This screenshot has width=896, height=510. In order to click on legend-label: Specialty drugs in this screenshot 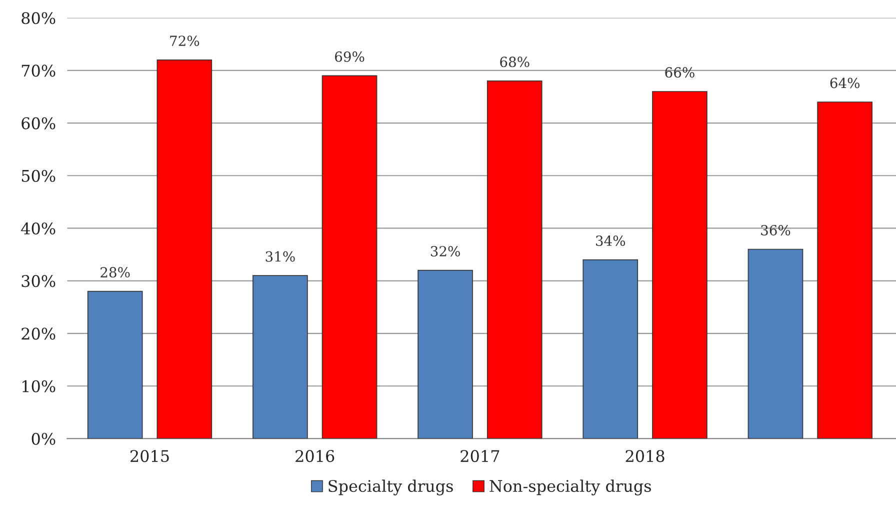, I will do `click(390, 488)`.